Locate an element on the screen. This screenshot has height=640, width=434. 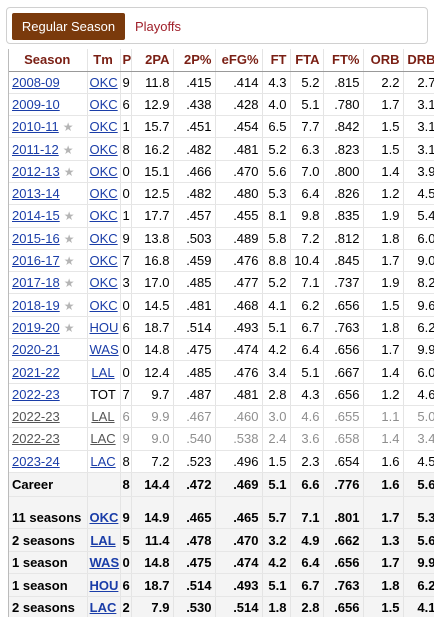
stat-efg-pct-cell: .477 is located at coordinates (239, 283).